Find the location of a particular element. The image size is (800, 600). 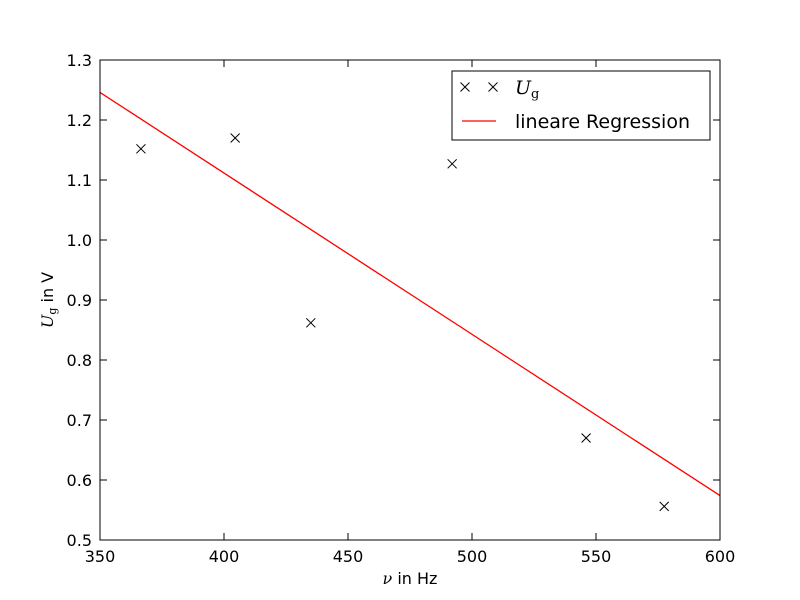

legend-label-scatter: Ug is located at coordinates (527, 89).